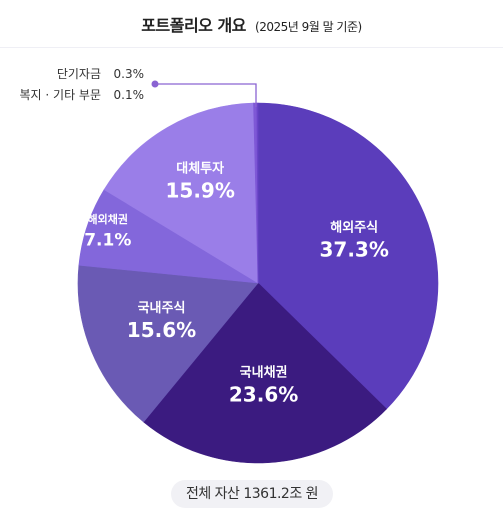 The height and width of the screenshot is (516, 503). What do you see at coordinates (251, 47) in the screenshot?
I see `title-divider` at bounding box center [251, 47].